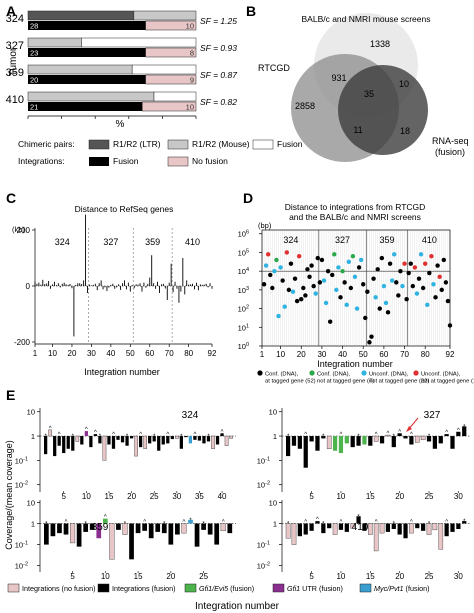 The height and width of the screenshot is (613, 474). Describe the element at coordinates (355, 364) in the screenshot. I see `panel-d-xlabel: Integration number` at that location.